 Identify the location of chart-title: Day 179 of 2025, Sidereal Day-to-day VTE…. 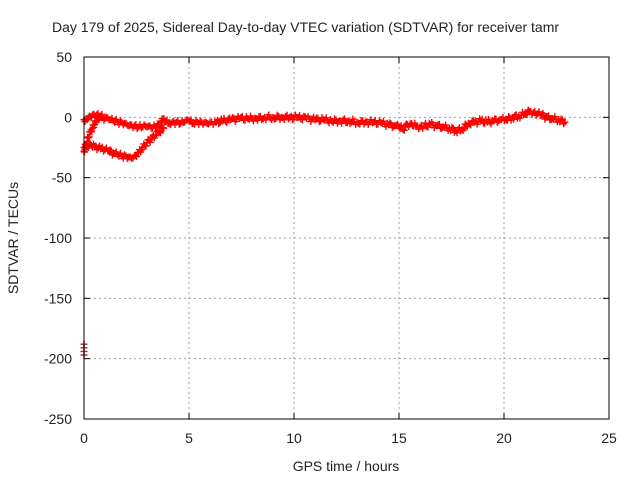
(305, 27).